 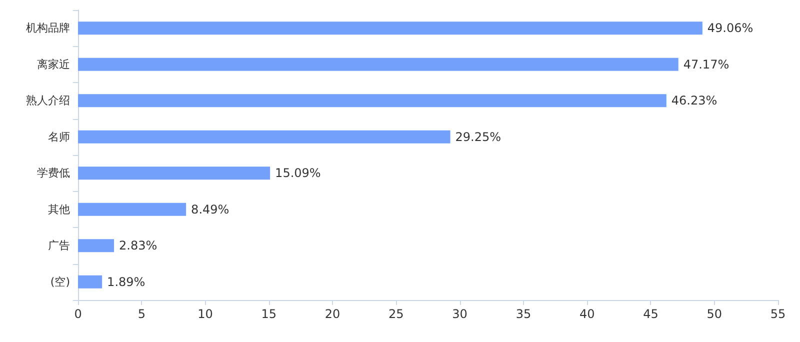 What do you see at coordinates (706, 64) in the screenshot?
I see `data-label: 47.17%` at bounding box center [706, 64].